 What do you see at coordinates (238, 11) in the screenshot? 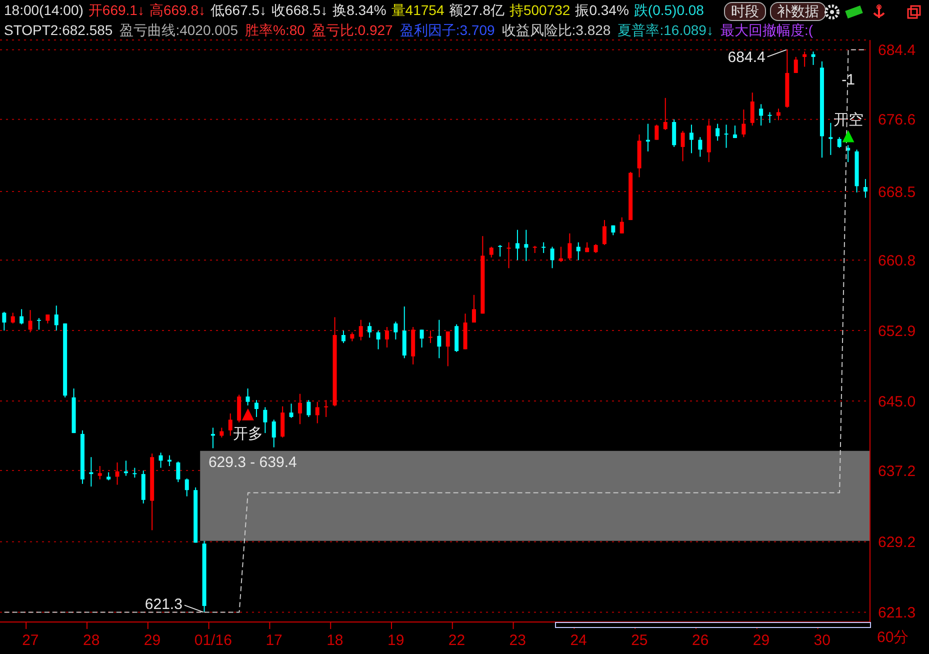
I see `text: 低667.5↓` at bounding box center [238, 11].